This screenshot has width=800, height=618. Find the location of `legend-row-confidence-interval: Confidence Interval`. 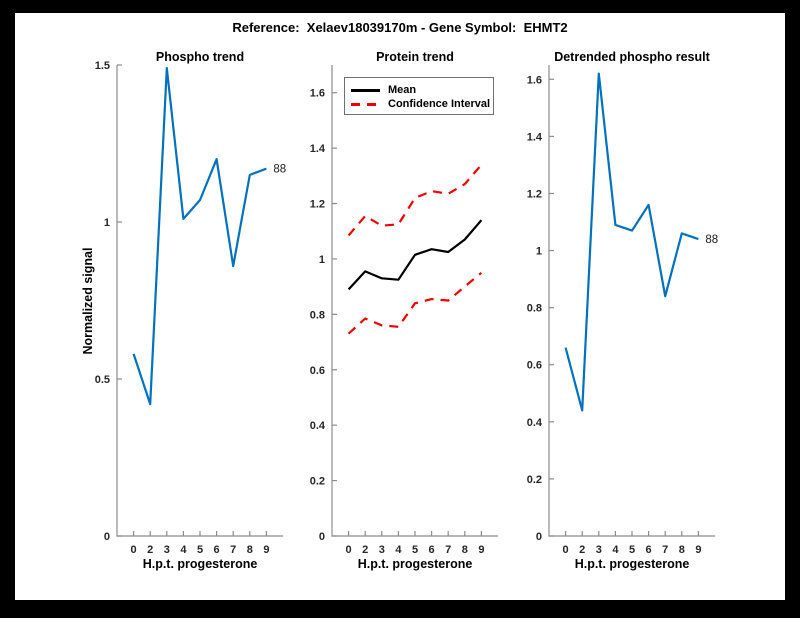

legend-row-confidence-interval: Confidence Interval is located at coordinates (422, 104).